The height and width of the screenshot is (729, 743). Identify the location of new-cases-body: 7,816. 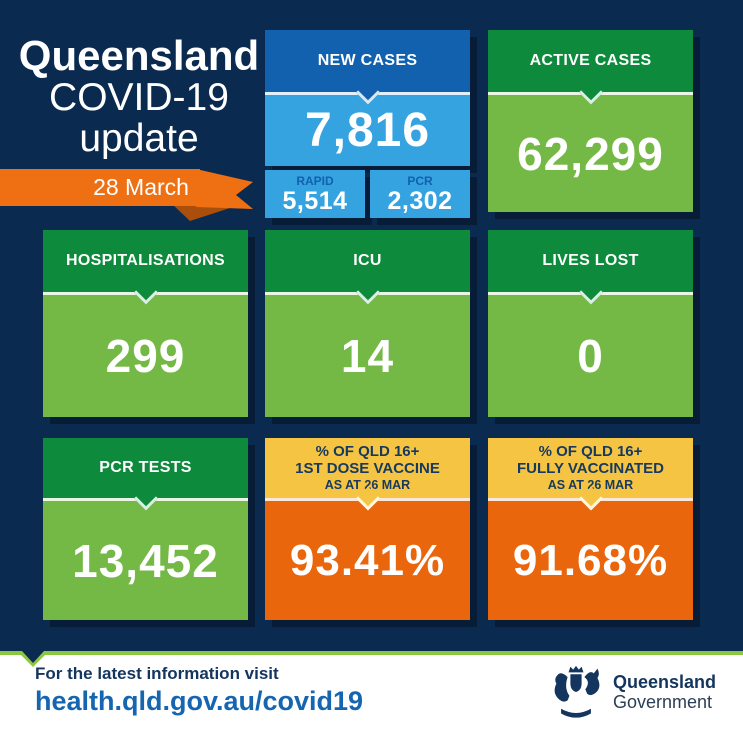
(367, 123).